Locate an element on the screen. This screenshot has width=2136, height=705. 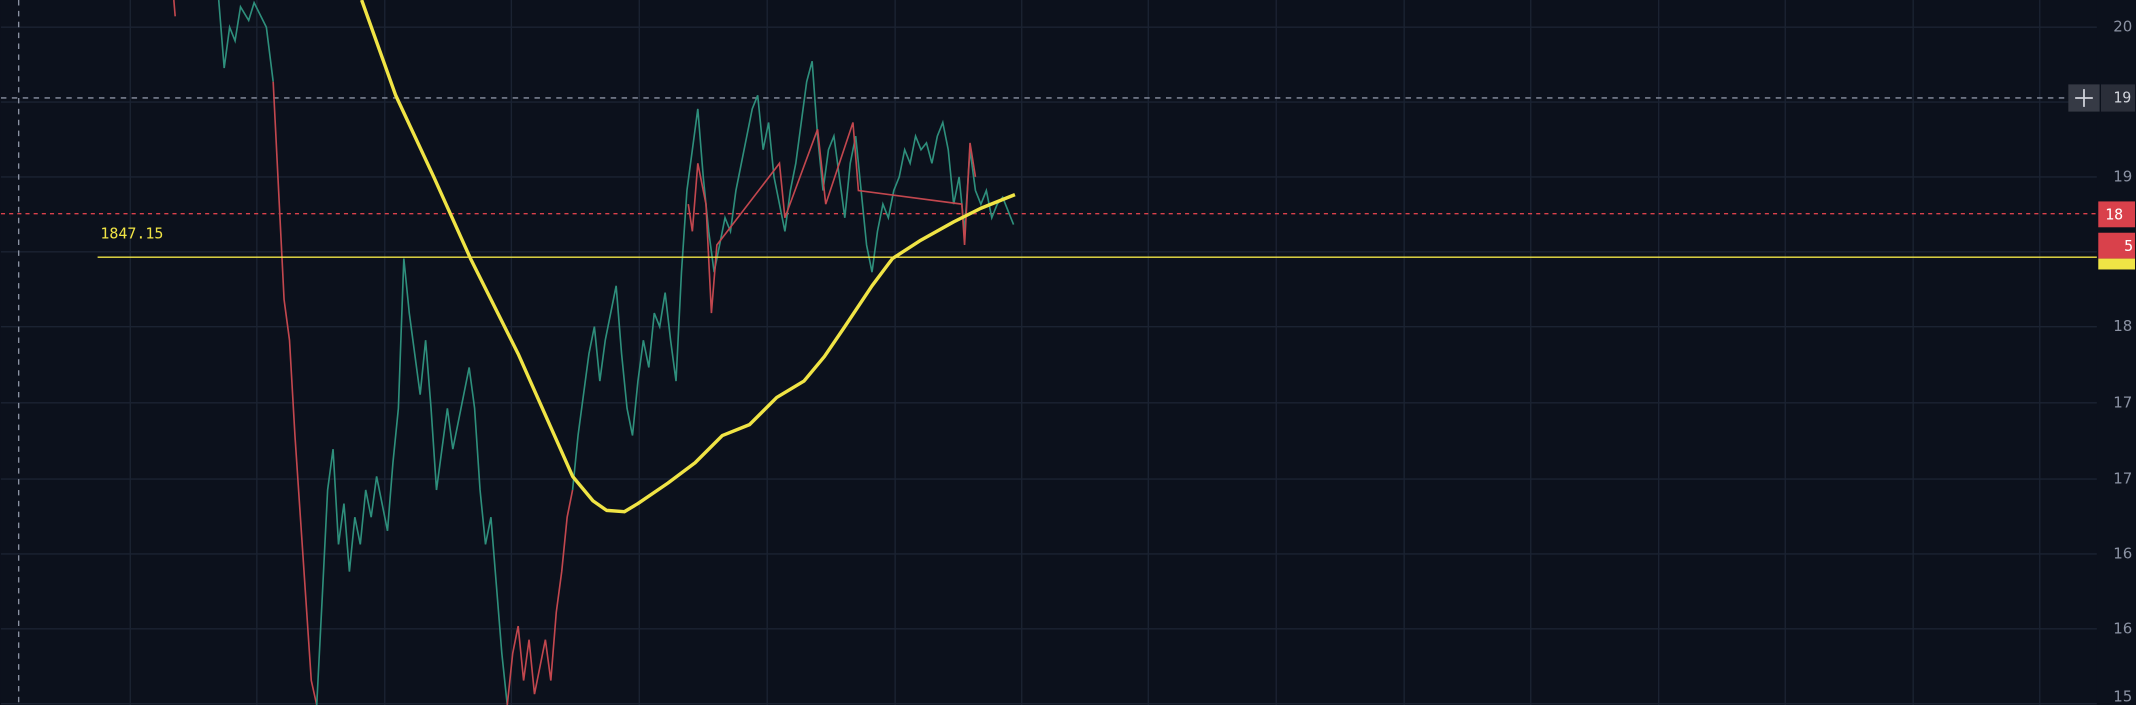
horizontal-line-tag is located at coordinates (2117, 264).